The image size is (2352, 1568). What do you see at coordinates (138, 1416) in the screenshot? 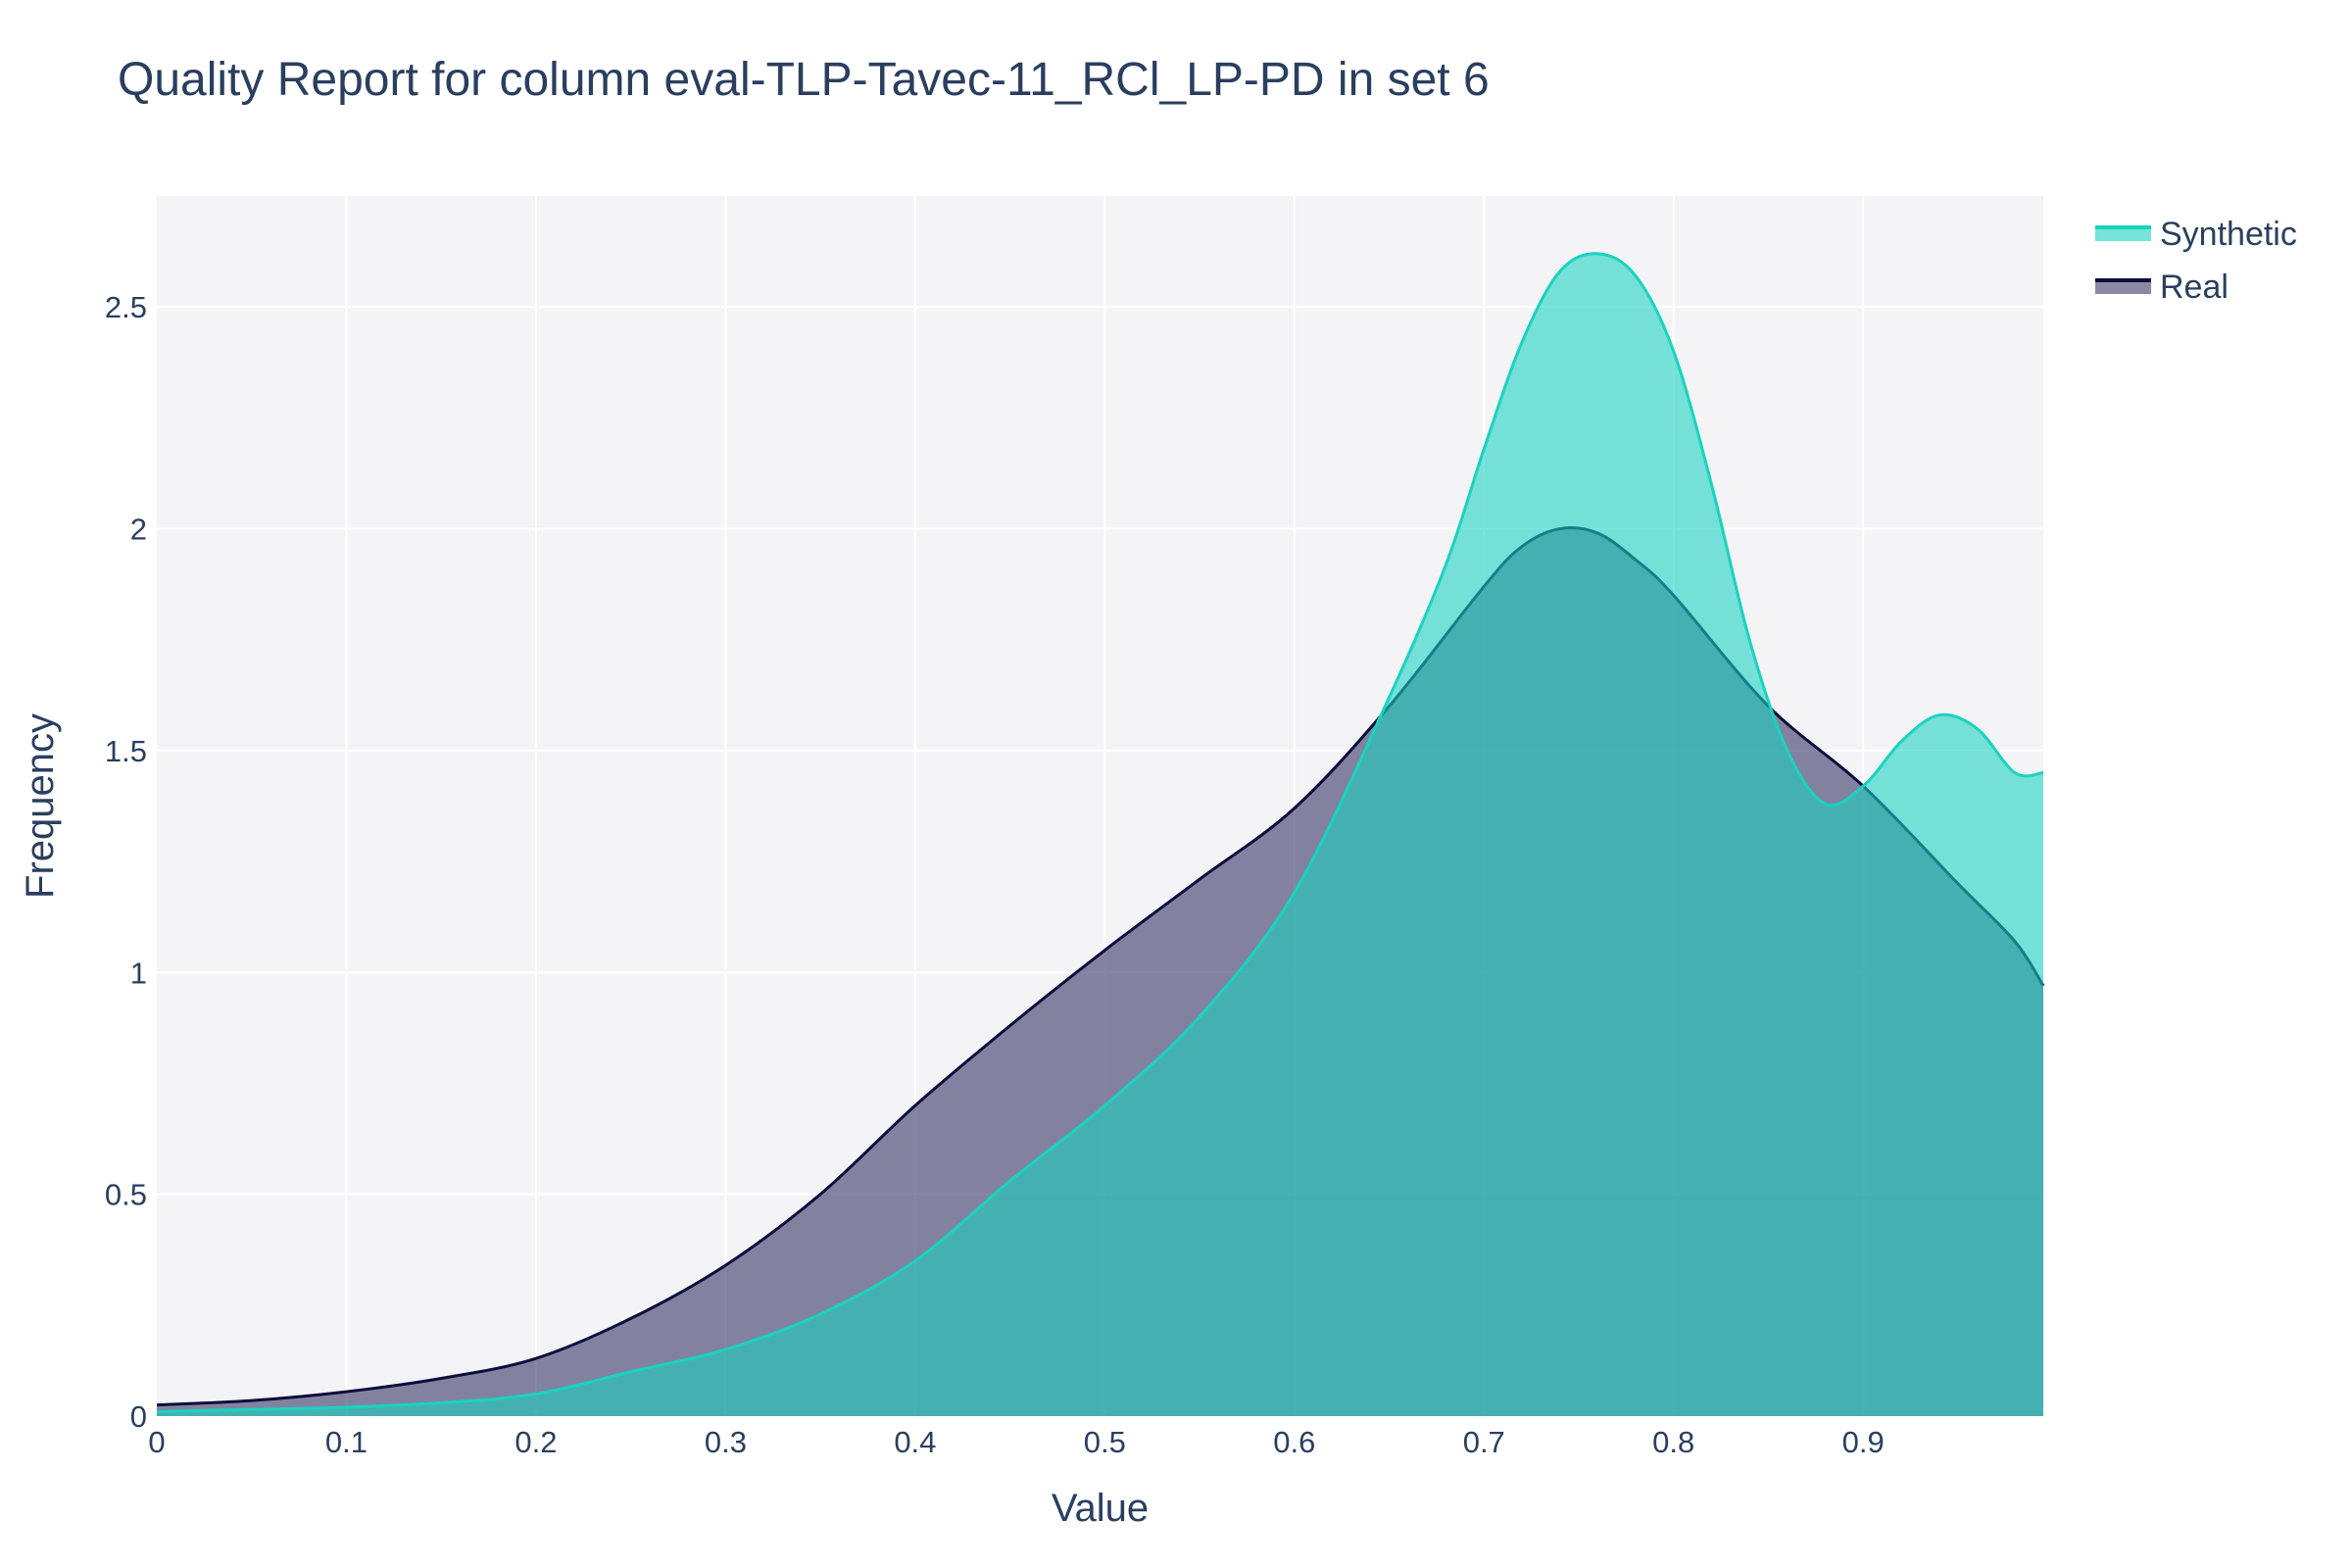
I see `y-tick-label: 0` at bounding box center [138, 1416].